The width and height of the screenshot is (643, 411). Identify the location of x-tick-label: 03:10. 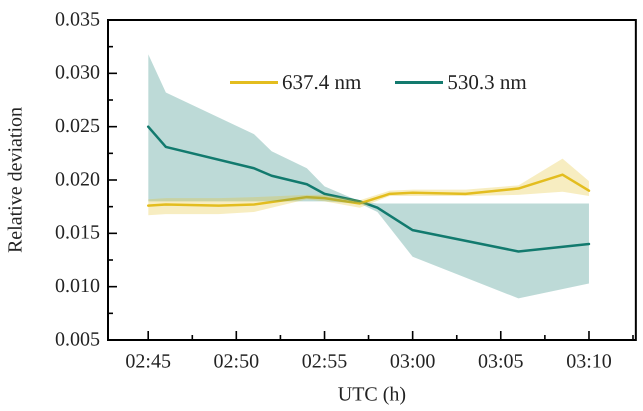
(589, 361).